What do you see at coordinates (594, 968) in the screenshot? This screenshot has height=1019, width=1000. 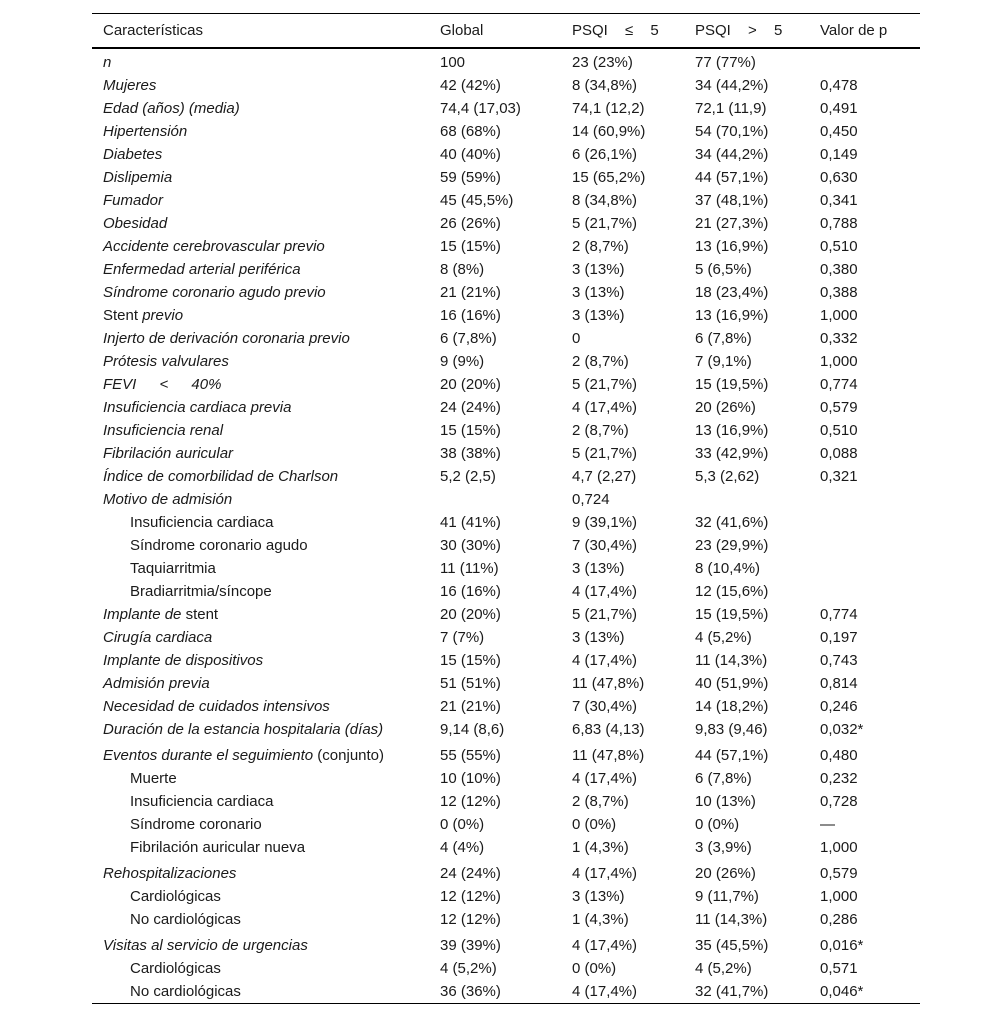 I see `cell-psqi-le-5: 0 (0%)` at bounding box center [594, 968].